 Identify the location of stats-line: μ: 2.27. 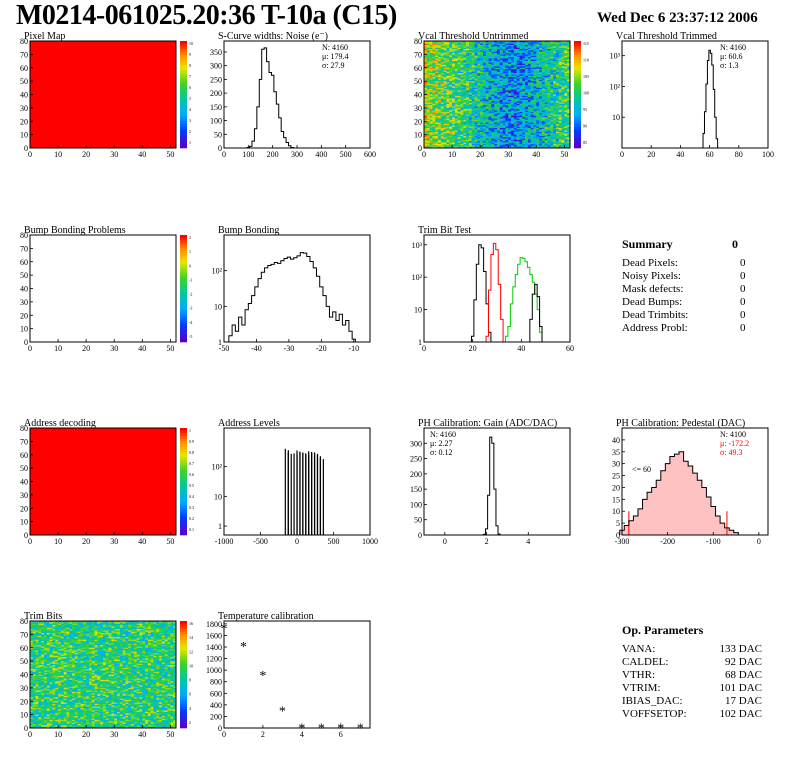
(441, 443).